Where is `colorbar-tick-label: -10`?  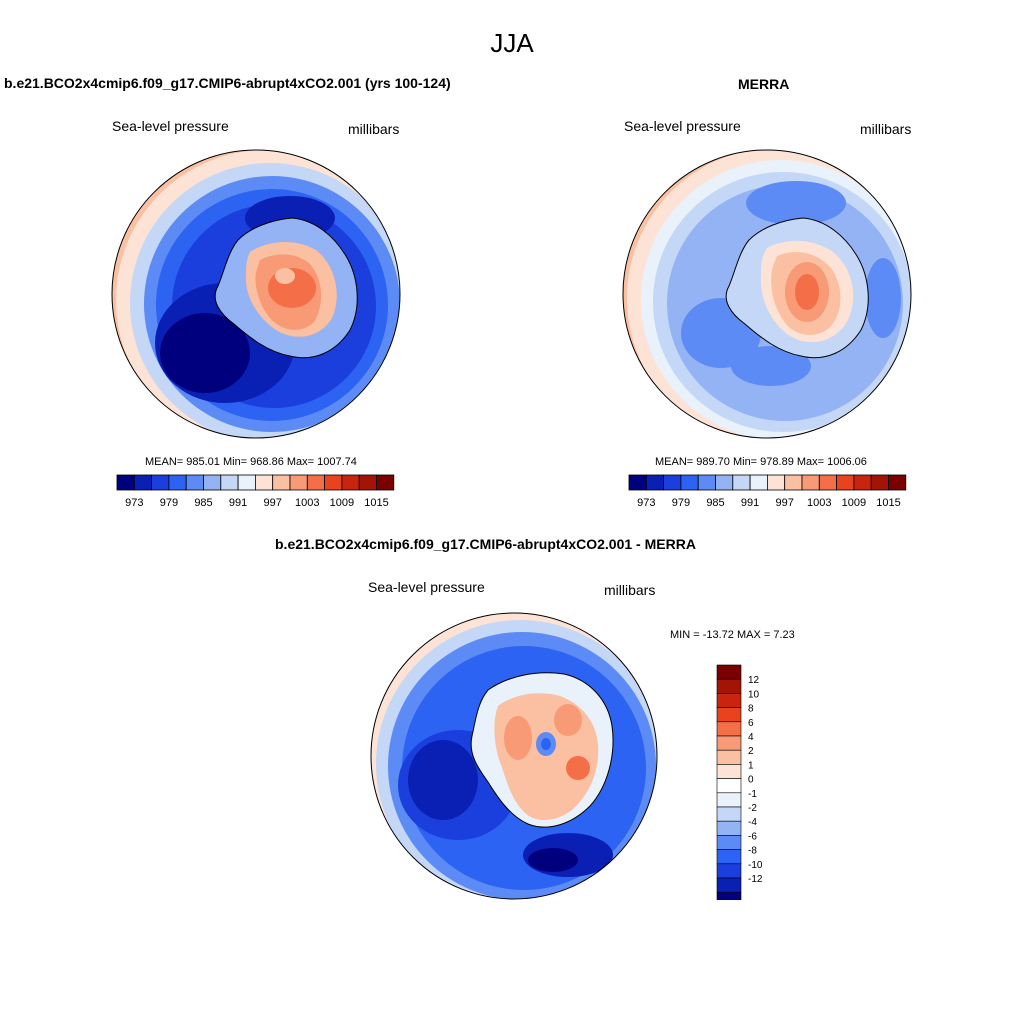 colorbar-tick-label: -10 is located at coordinates (755, 865).